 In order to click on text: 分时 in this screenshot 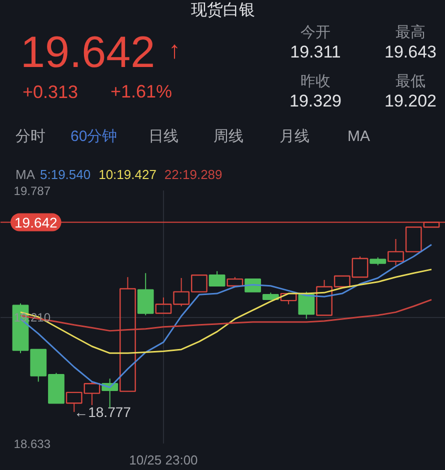, I will do `click(31, 136)`.